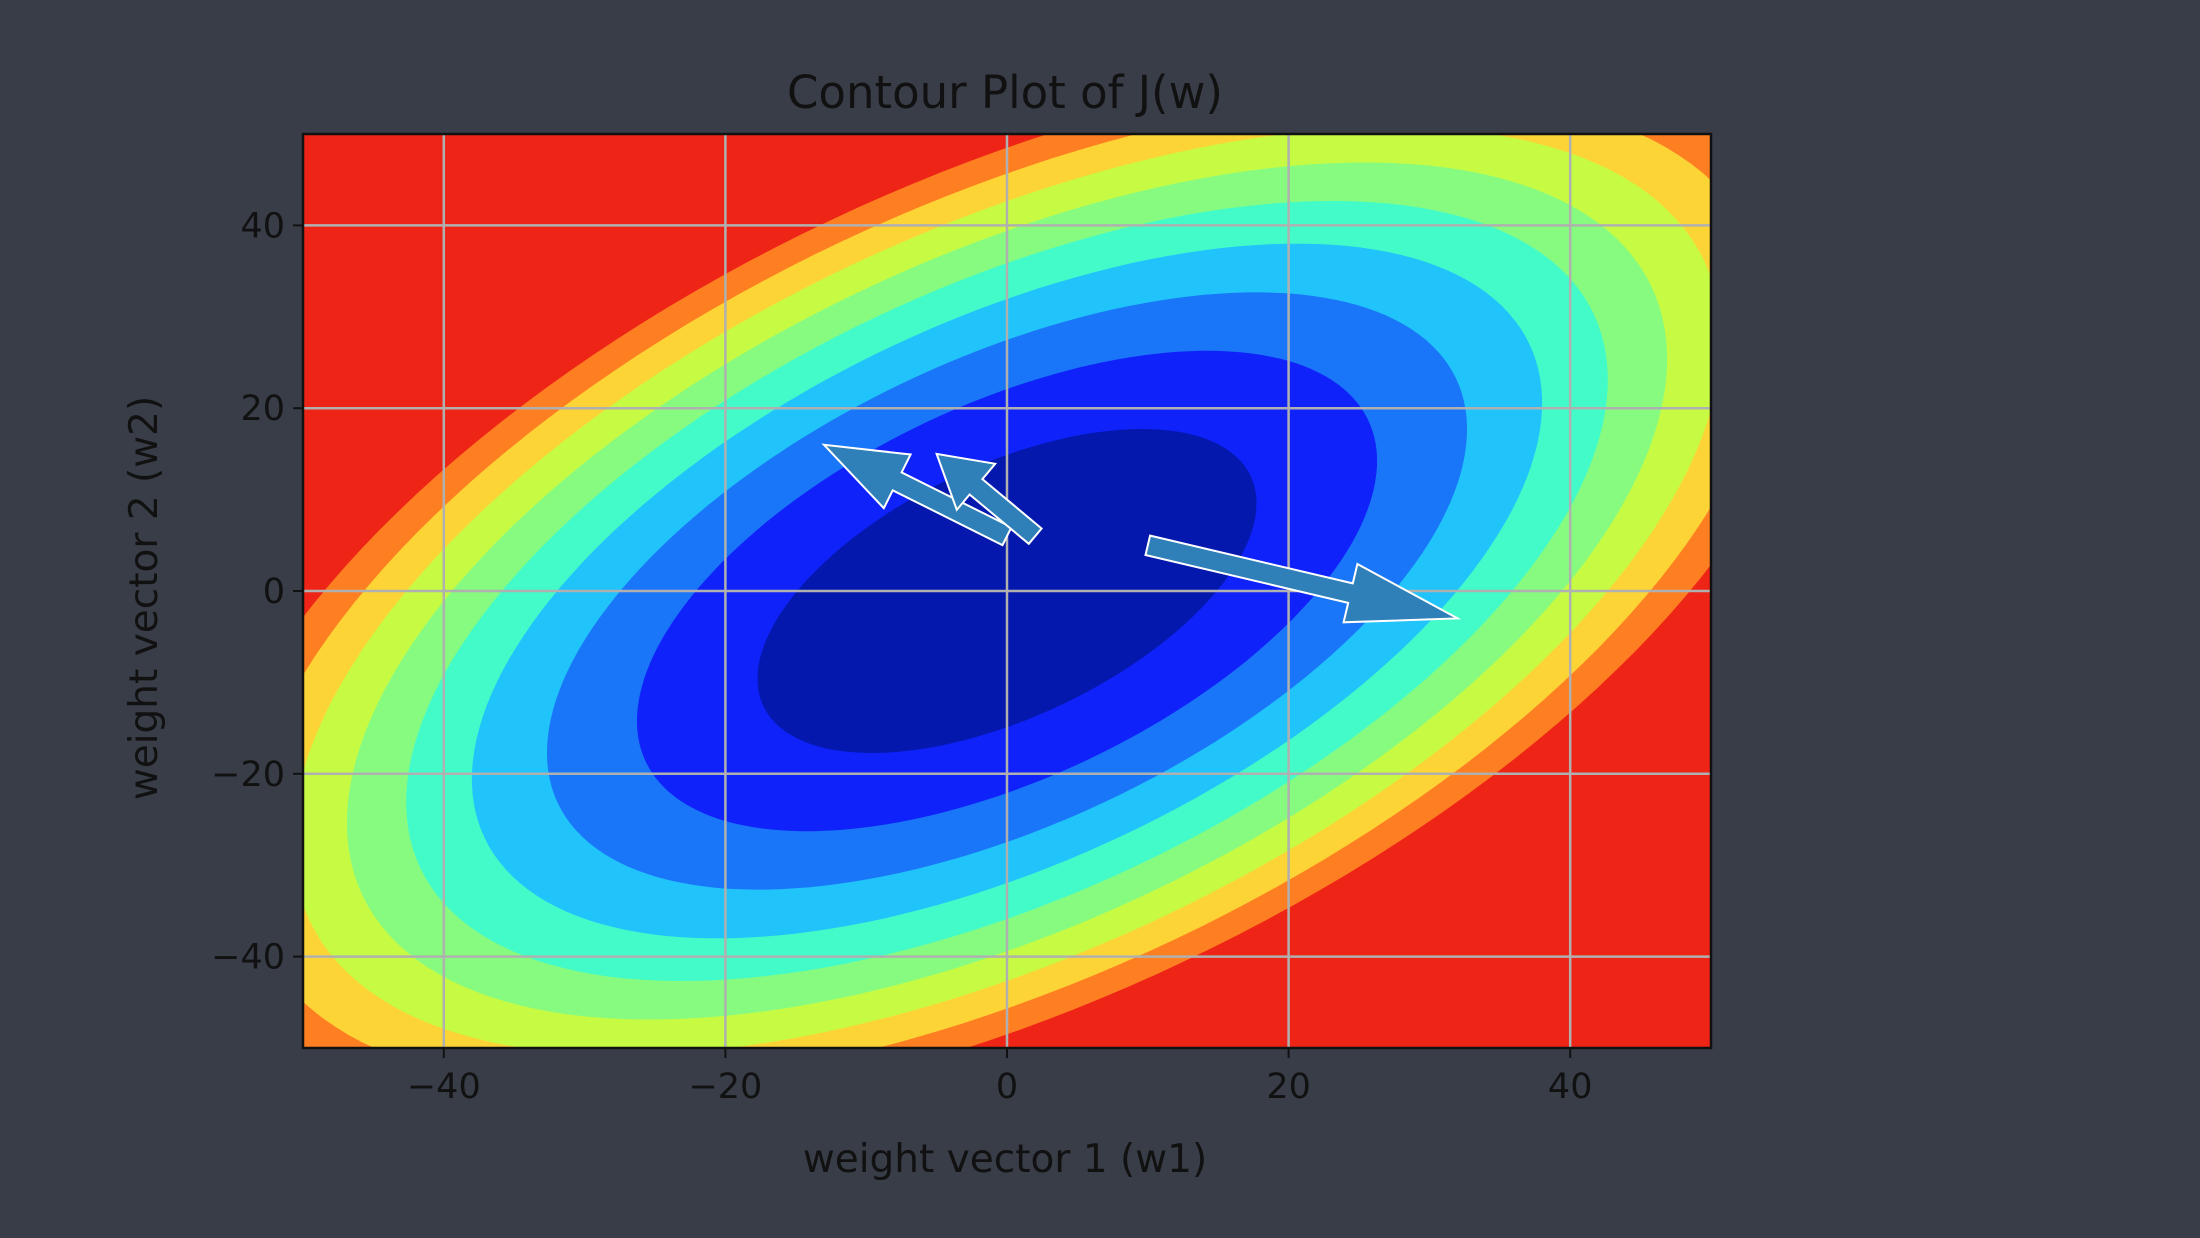 The image size is (2200, 1238). I want to click on y-tick-label-2: 0, so click(274, 592).